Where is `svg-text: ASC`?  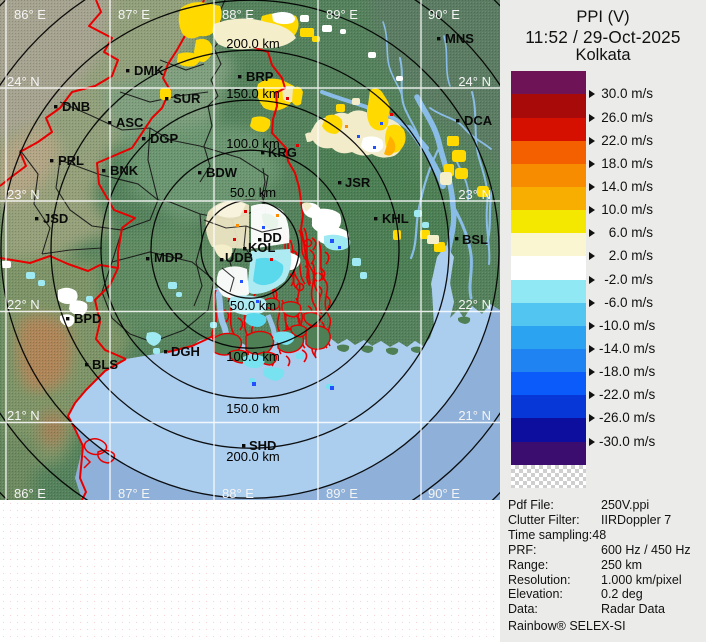
svg-text: ASC is located at coordinates (130, 122).